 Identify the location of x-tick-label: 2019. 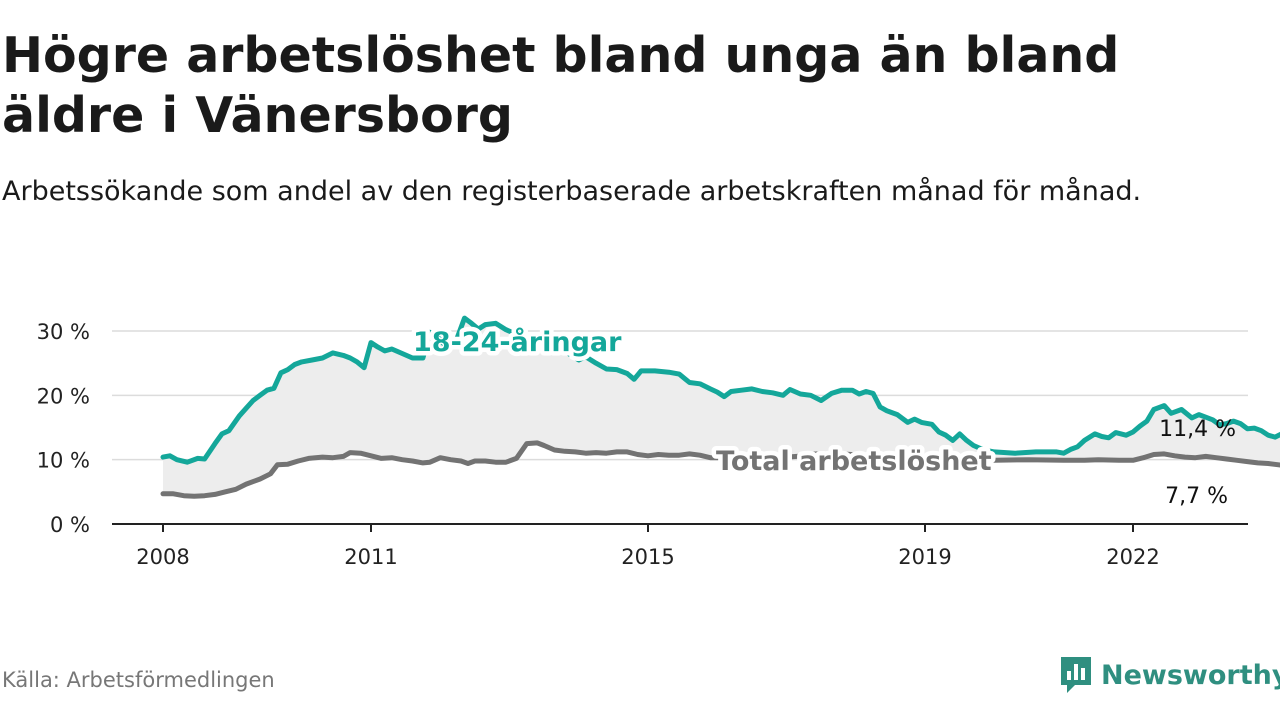
(924, 557).